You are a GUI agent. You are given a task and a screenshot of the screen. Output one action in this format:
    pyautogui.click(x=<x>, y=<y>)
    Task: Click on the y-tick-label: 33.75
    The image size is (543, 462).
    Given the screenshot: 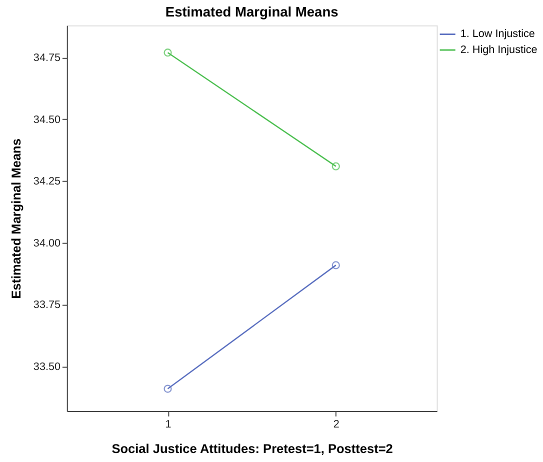 What is the action you would take?
    pyautogui.click(x=46, y=305)
    